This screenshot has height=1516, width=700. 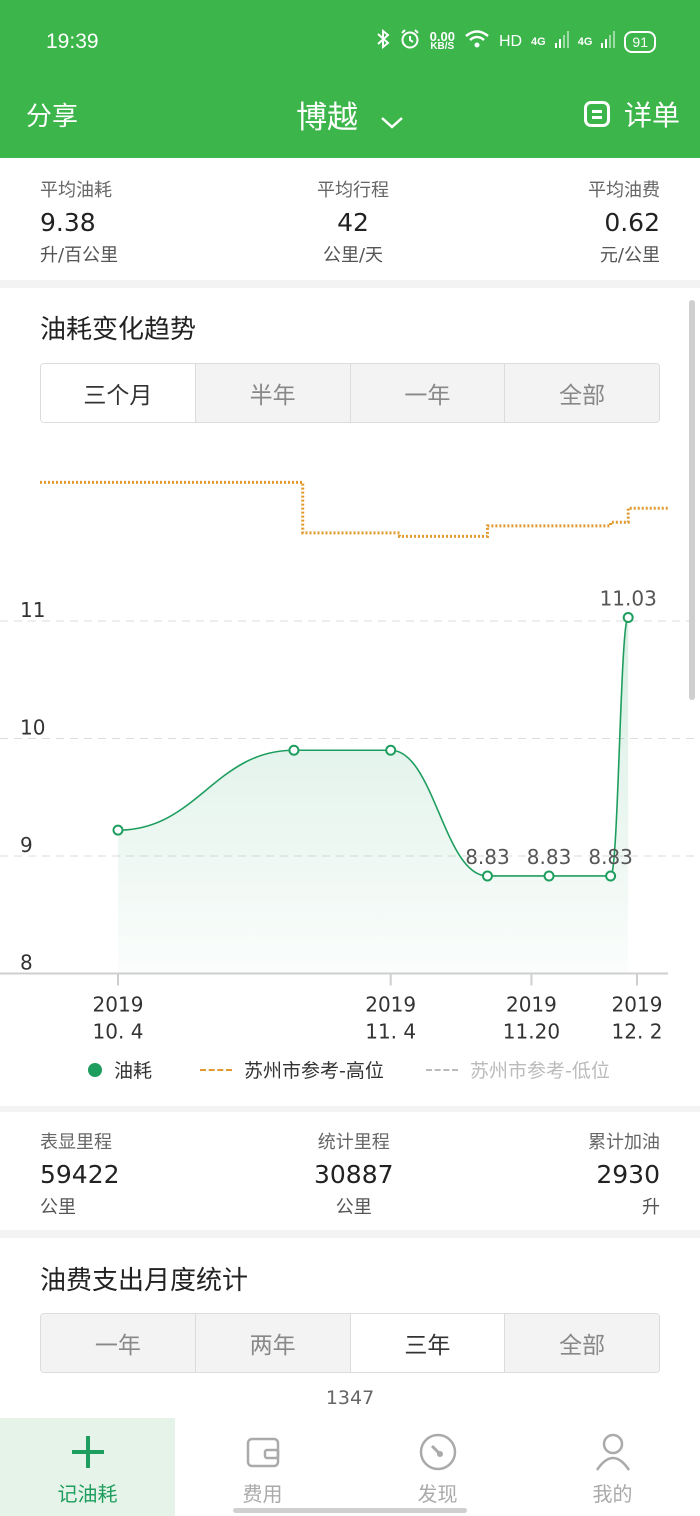 What do you see at coordinates (314, 1071) in the screenshot?
I see `legend-label: 苏州市参考-高位` at bounding box center [314, 1071].